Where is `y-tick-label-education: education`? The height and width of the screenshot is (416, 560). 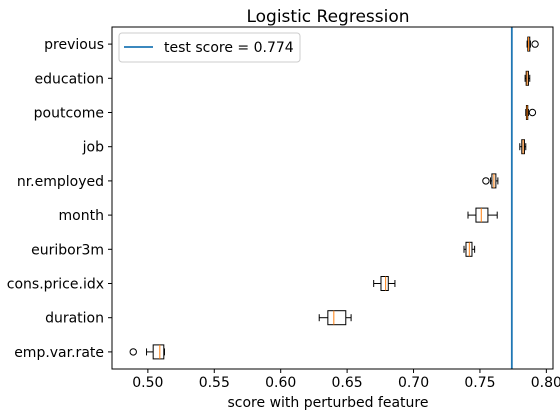
y-tick-label-education: education is located at coordinates (69, 79).